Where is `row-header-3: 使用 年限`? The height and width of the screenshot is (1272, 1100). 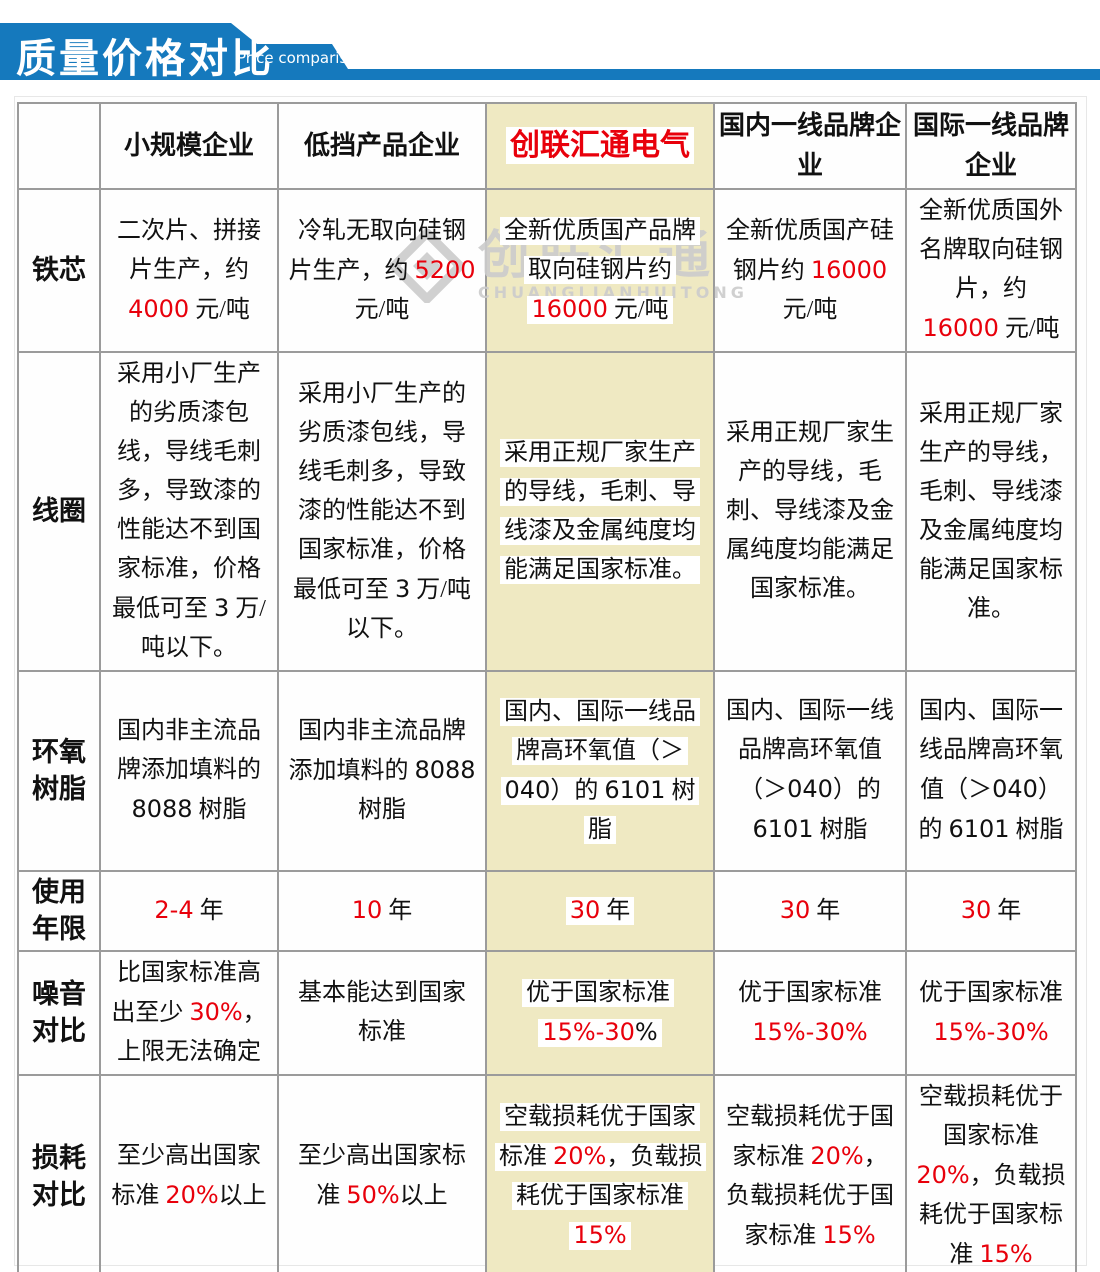 row-header-3: 使用 年限 is located at coordinates (59, 911).